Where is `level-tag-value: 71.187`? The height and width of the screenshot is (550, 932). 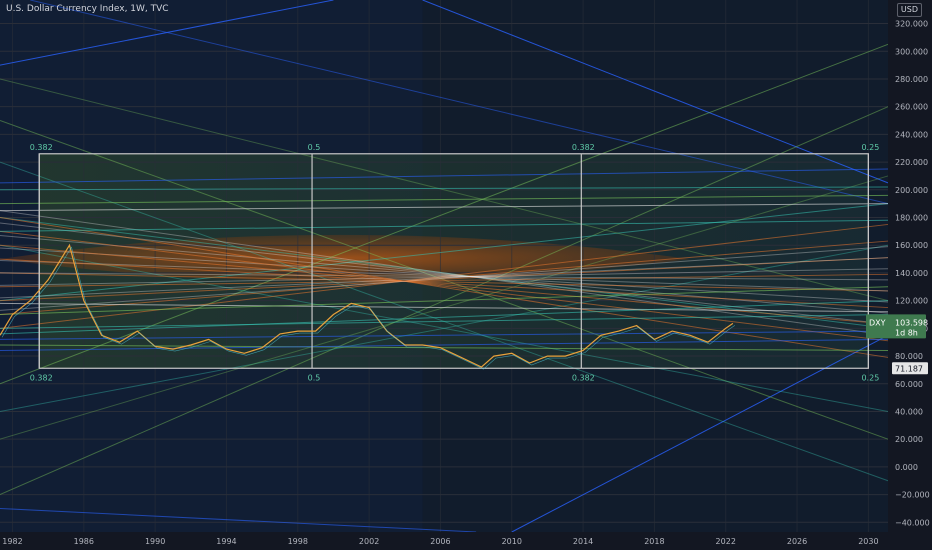
level-tag-value: 71.187 is located at coordinates (909, 368).